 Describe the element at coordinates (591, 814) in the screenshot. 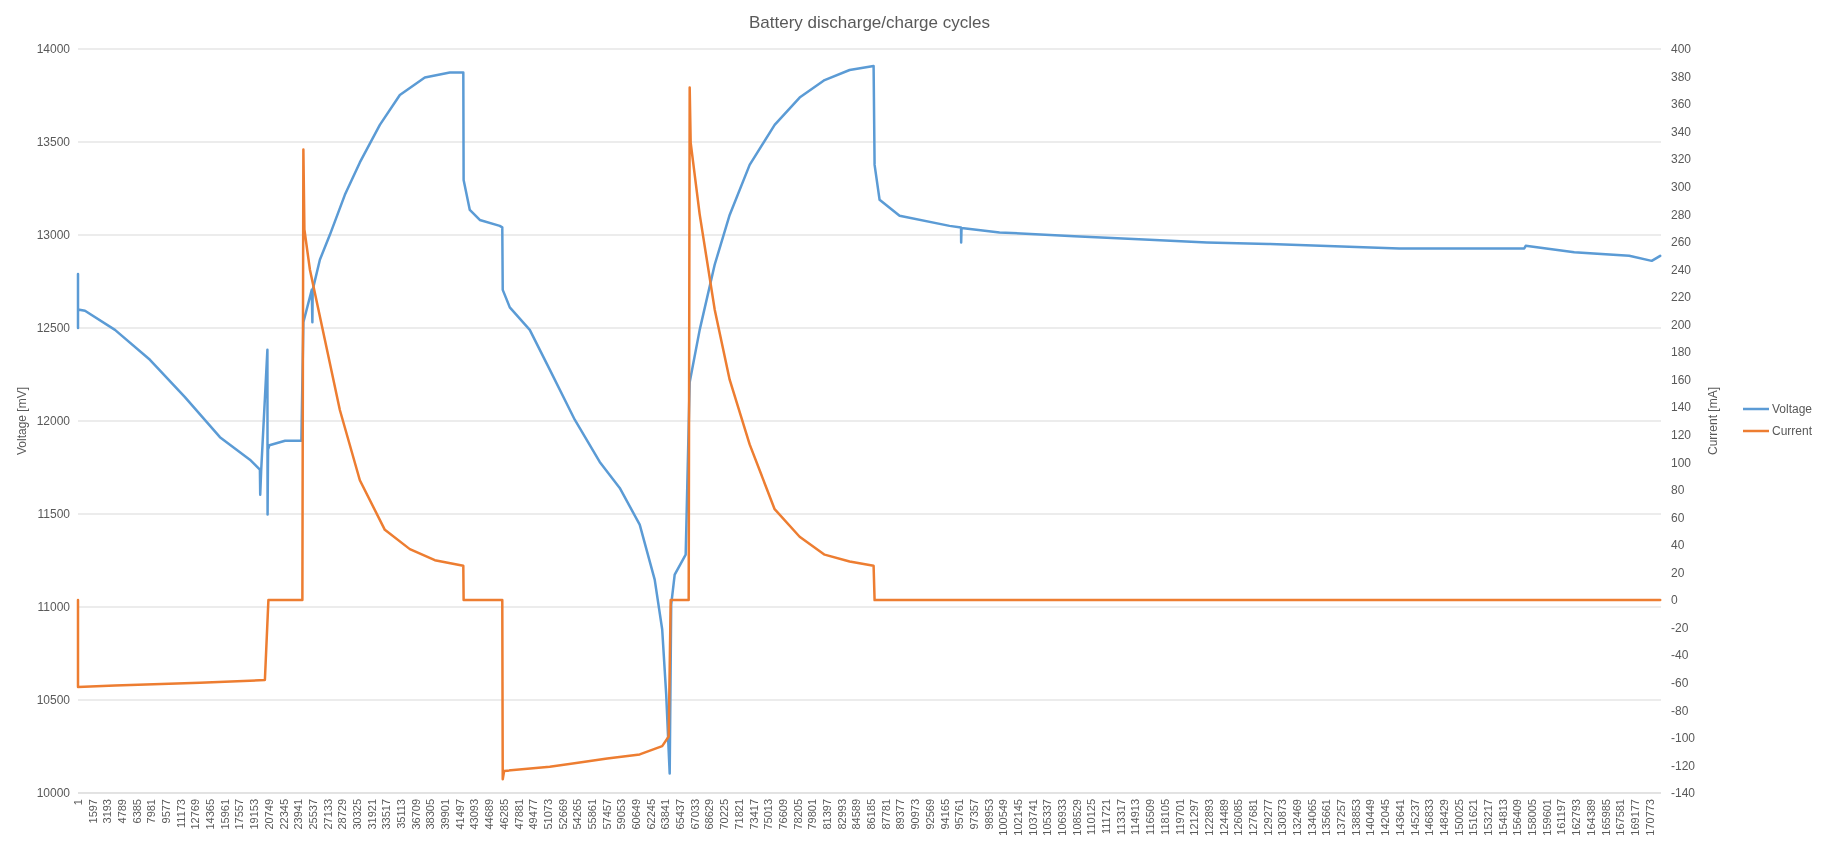

I see `x-tick-label: 55861` at that location.